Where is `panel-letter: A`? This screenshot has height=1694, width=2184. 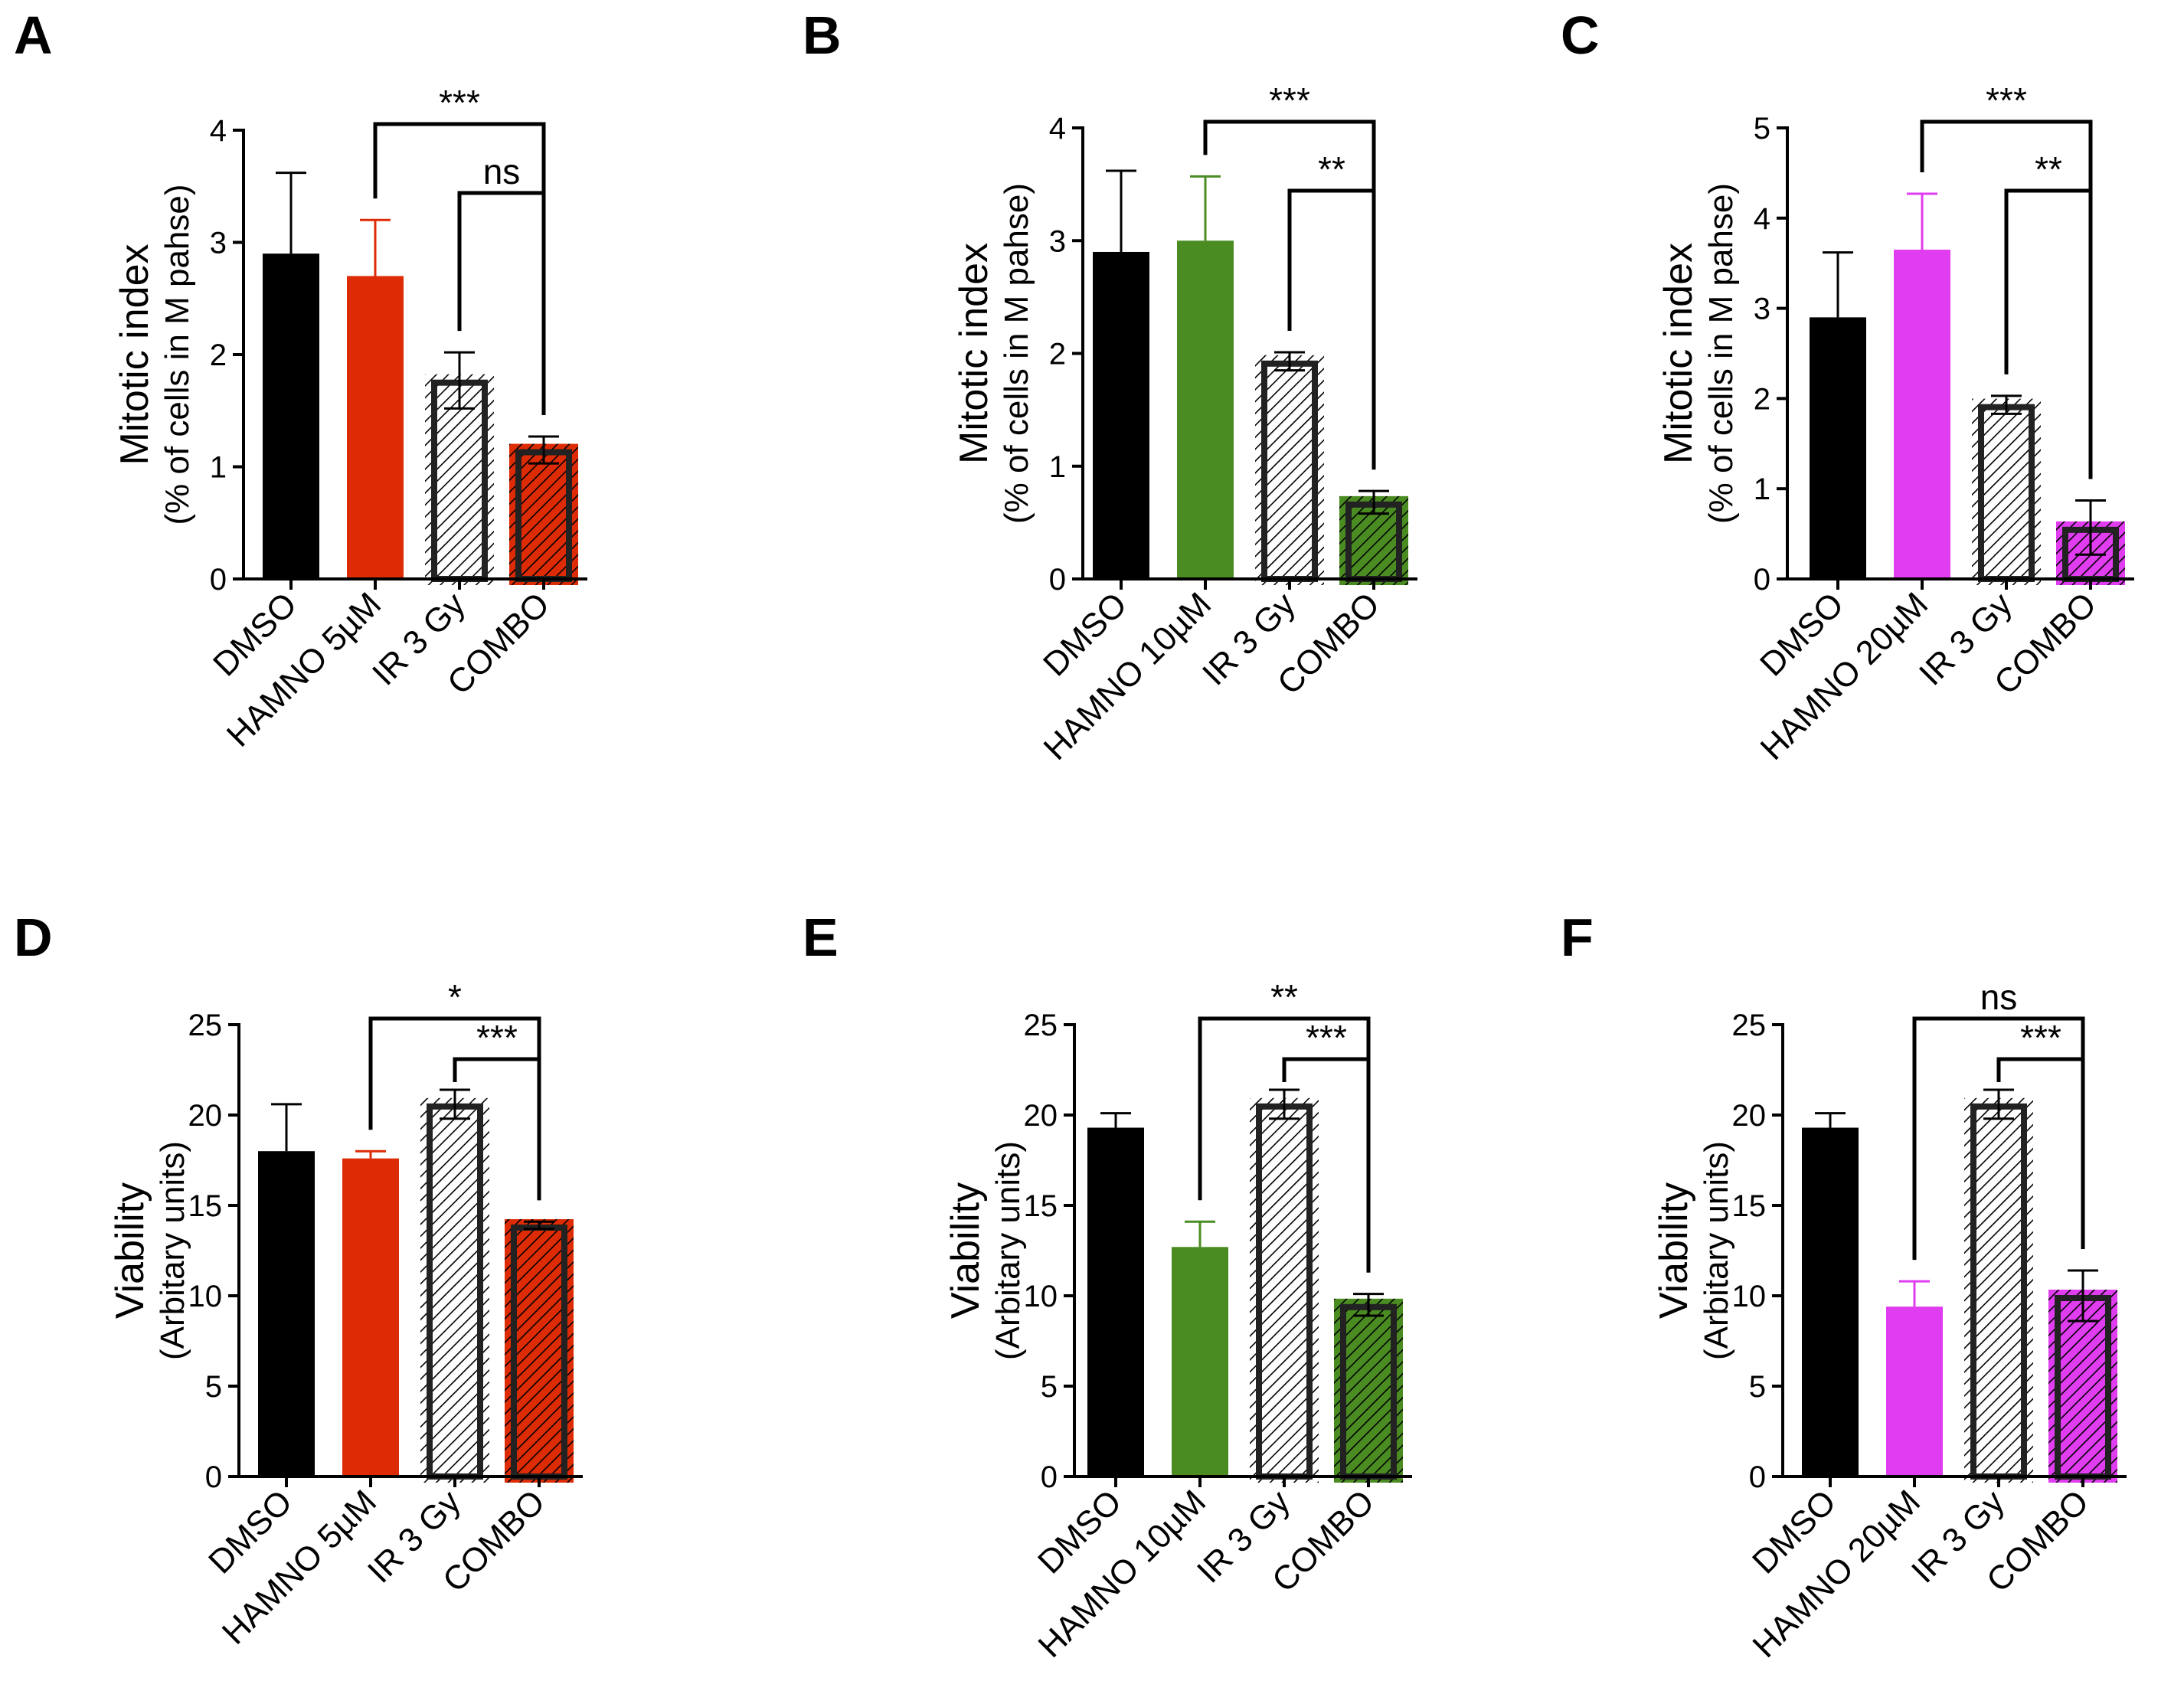 panel-letter: A is located at coordinates (34, 35).